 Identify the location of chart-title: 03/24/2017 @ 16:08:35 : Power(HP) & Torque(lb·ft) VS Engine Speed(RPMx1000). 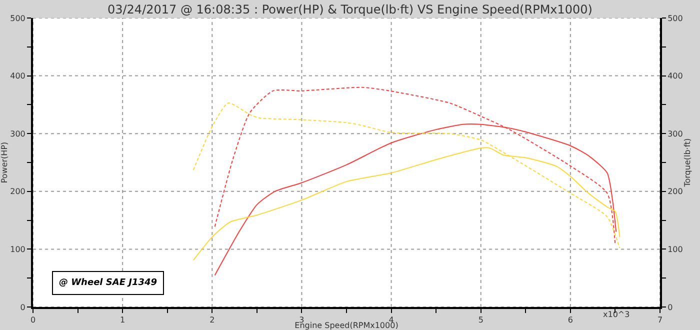
(350, 9).